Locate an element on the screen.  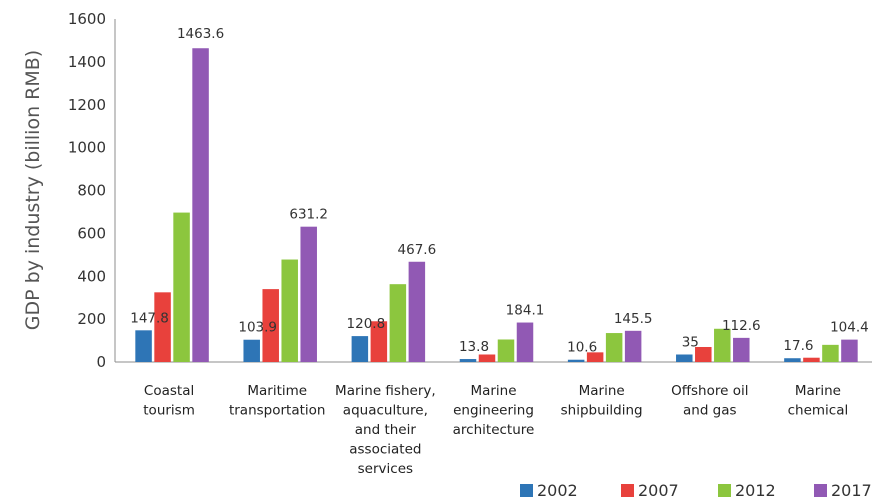
y-axis-label: GDP by industry (billion RMB) is located at coordinates (33, 190).